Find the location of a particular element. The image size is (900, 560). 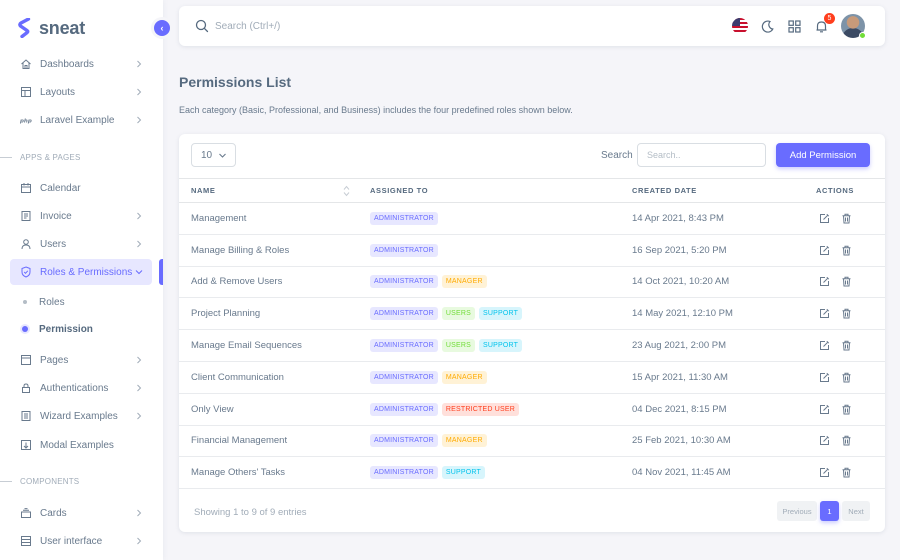

add-permission-button: Add Permission is located at coordinates (823, 155).